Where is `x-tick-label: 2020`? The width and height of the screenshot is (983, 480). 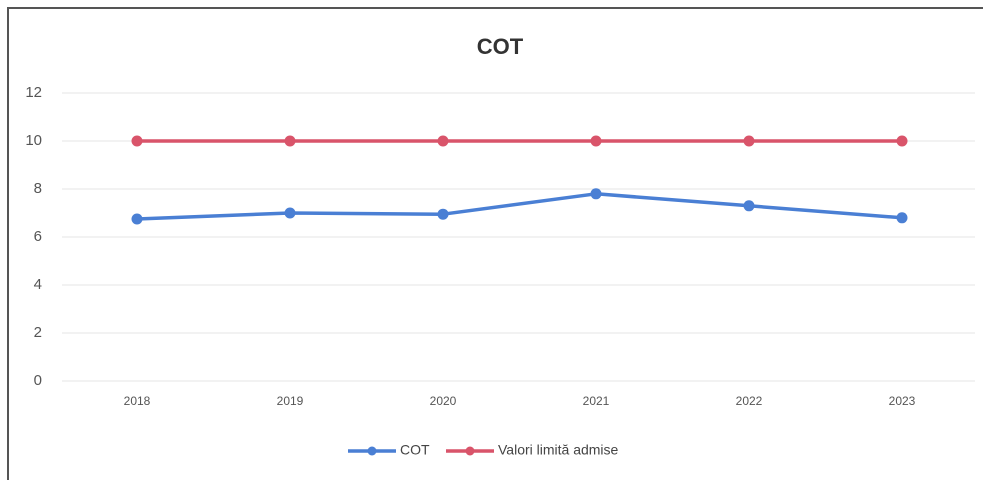 x-tick-label: 2020 is located at coordinates (443, 401).